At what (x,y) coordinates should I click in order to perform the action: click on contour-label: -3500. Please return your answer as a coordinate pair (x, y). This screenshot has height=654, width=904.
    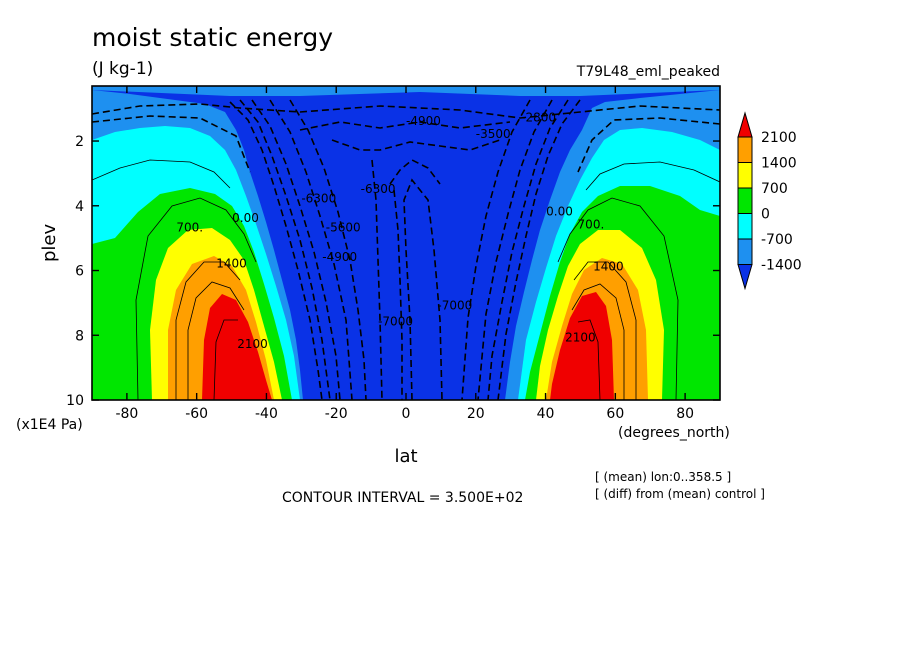
    Looking at the image, I should click on (493, 134).